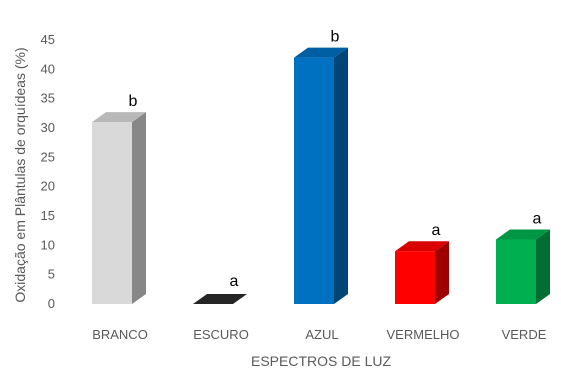 Image resolution: width=561 pixels, height=373 pixels. What do you see at coordinates (48, 68) in the screenshot?
I see `y-tick-label: 40` at bounding box center [48, 68].